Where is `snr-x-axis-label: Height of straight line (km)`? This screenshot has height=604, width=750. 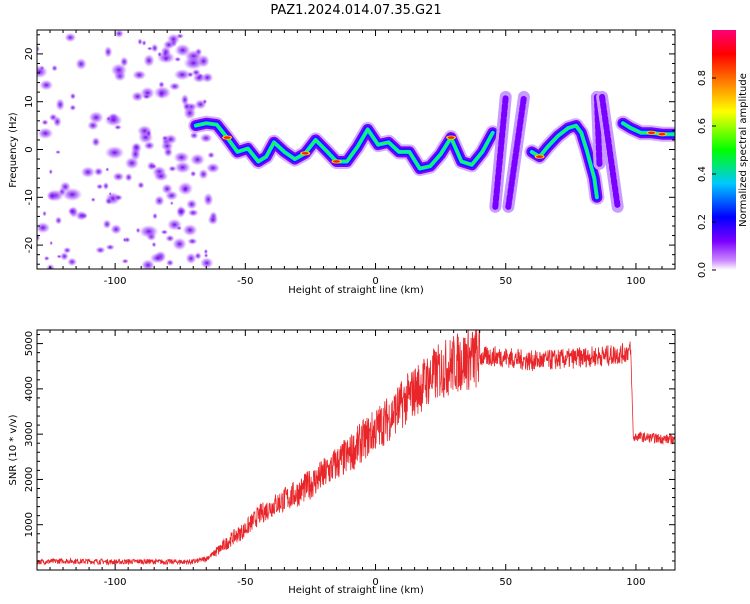 snr-x-axis-label: Height of straight line (km) is located at coordinates (356, 590).